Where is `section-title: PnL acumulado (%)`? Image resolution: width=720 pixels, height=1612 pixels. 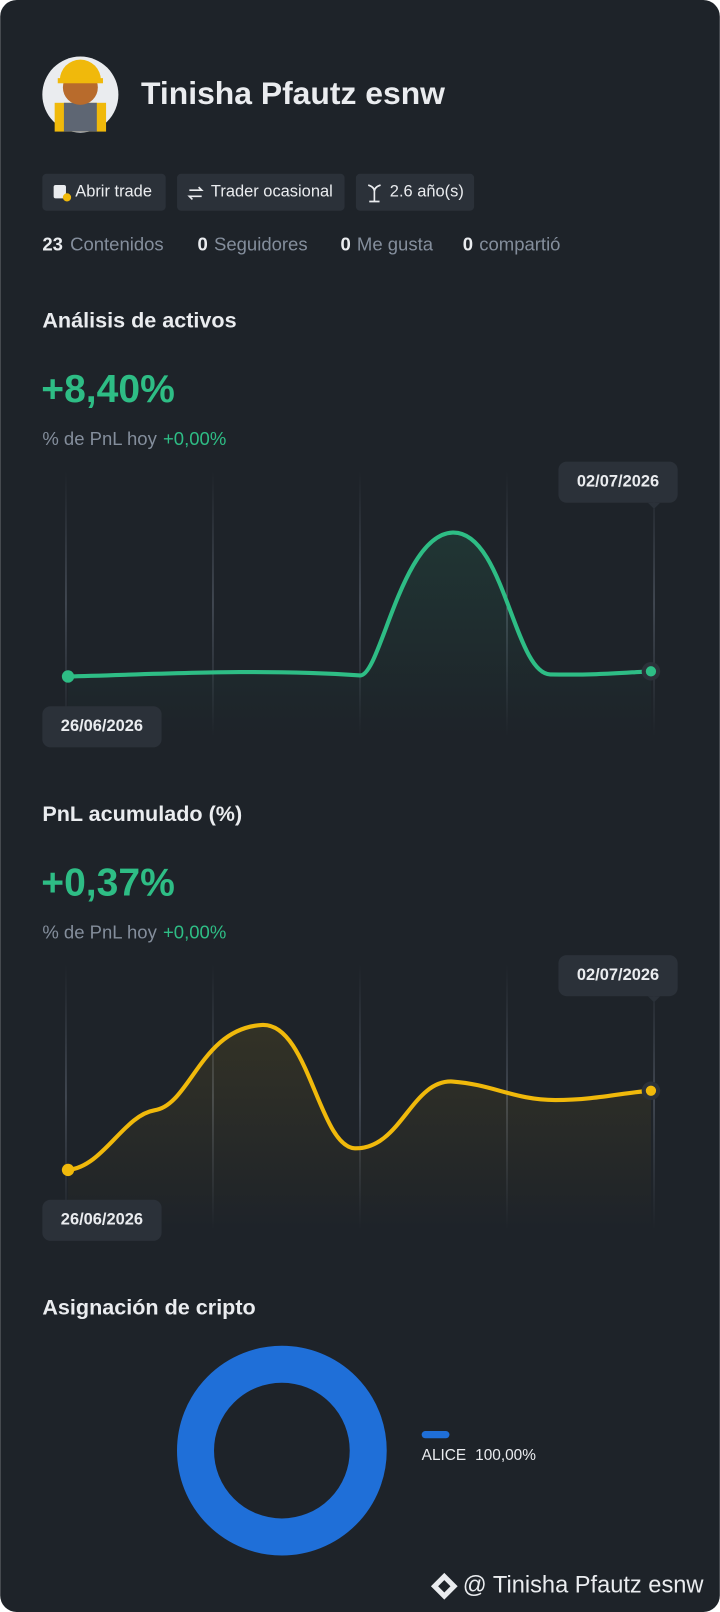
section-title: PnL acumulado (%) is located at coordinates (142, 813).